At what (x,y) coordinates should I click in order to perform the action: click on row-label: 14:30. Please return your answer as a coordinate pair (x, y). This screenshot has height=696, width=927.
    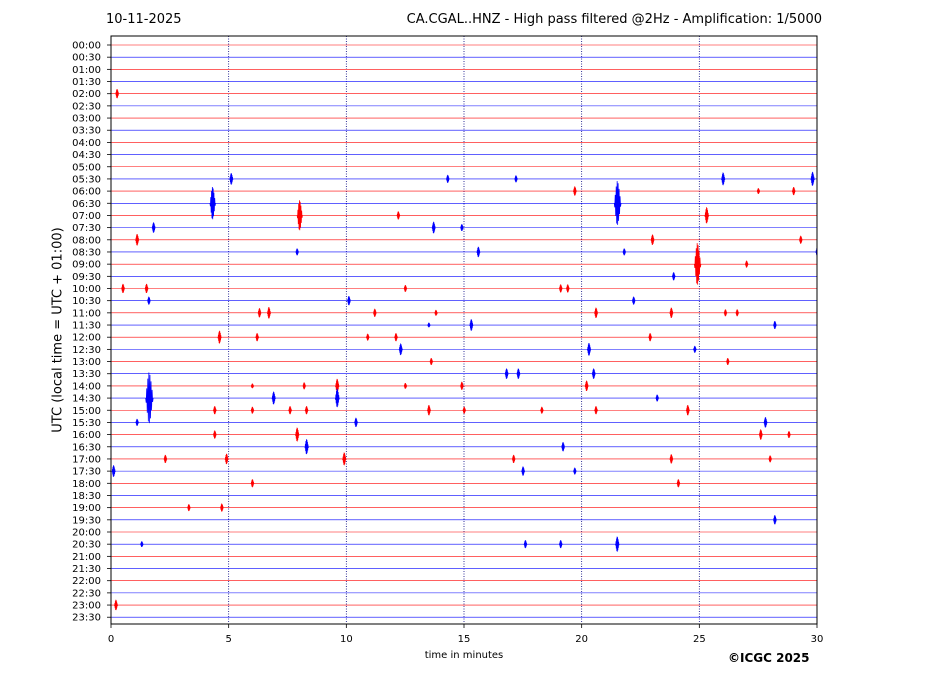
    Looking at the image, I should click on (86, 399).